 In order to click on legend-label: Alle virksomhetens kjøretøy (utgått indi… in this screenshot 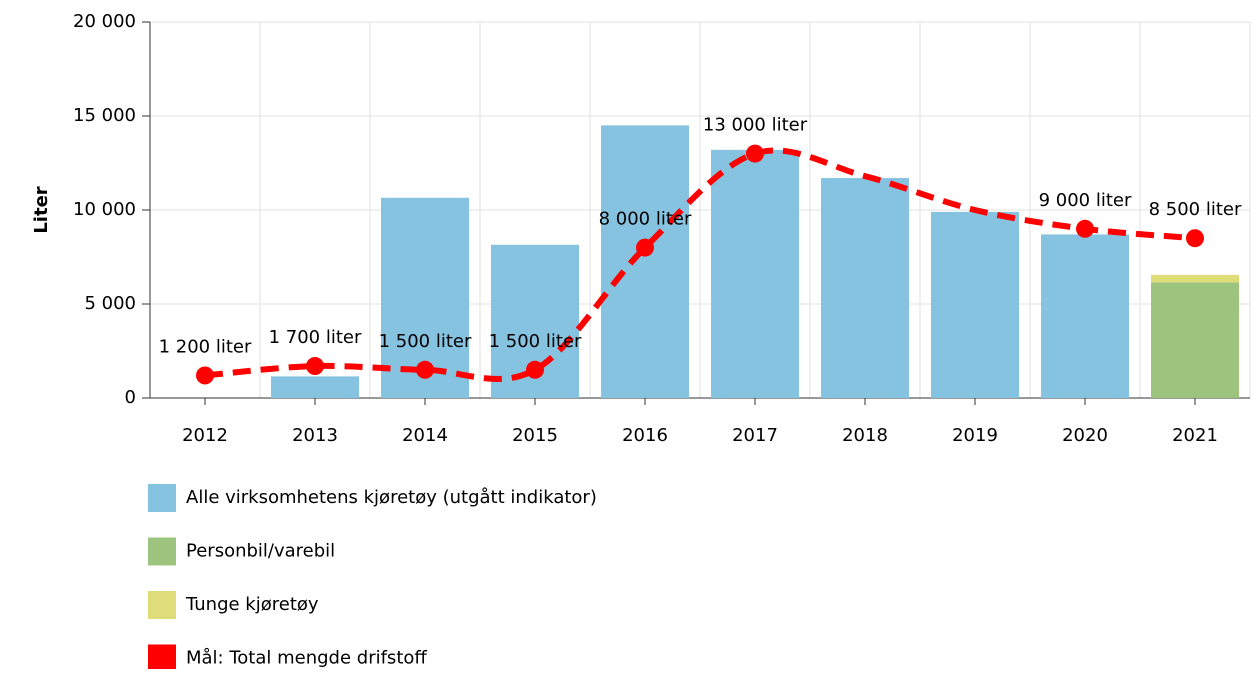, I will do `click(391, 497)`.